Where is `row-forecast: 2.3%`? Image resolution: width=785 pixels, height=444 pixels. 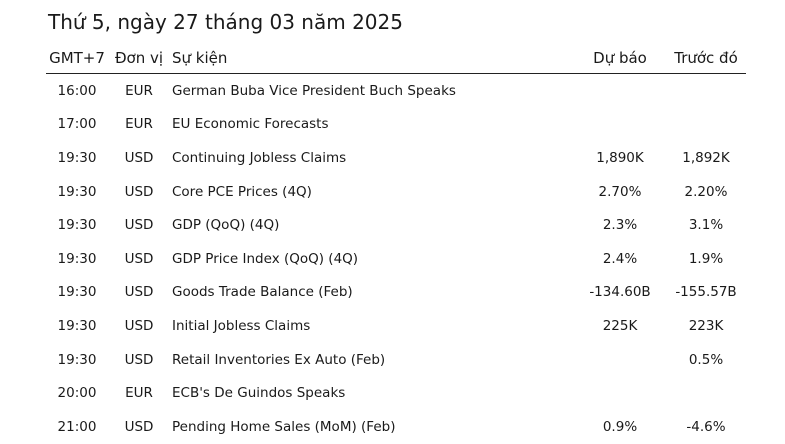 row-forecast: 2.3% is located at coordinates (620, 225).